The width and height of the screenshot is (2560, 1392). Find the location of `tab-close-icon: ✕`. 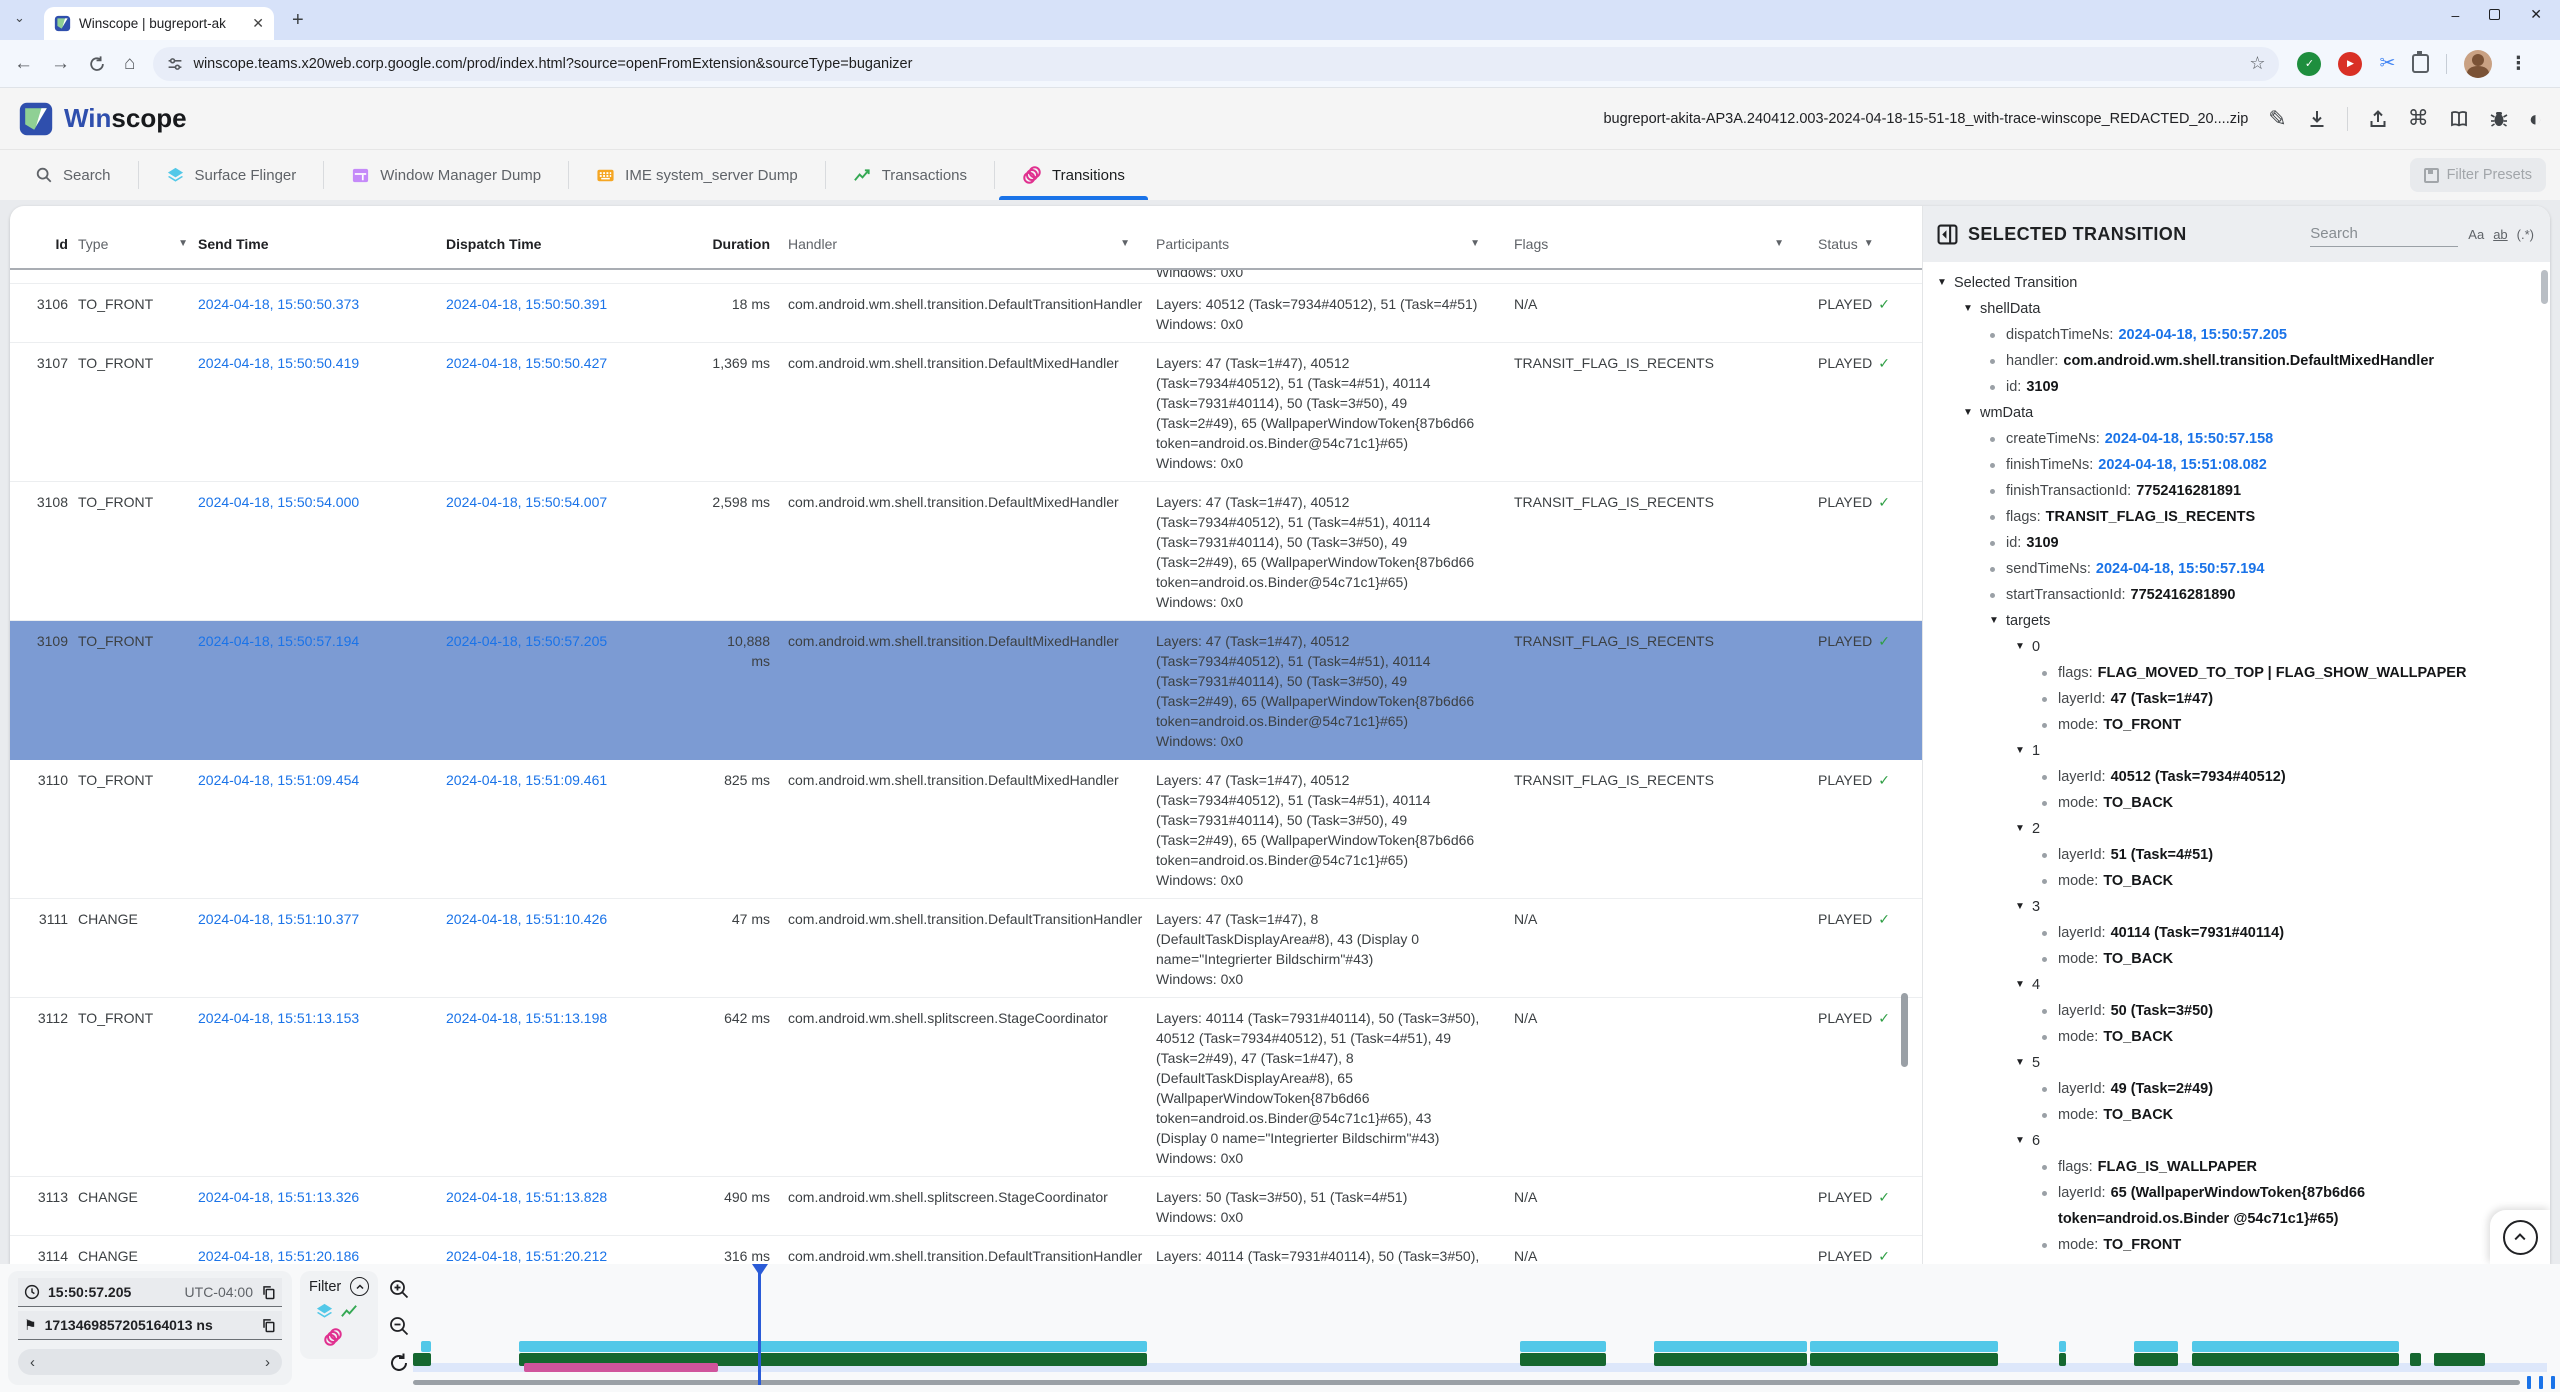

tab-close-icon: ✕ is located at coordinates (258, 23).